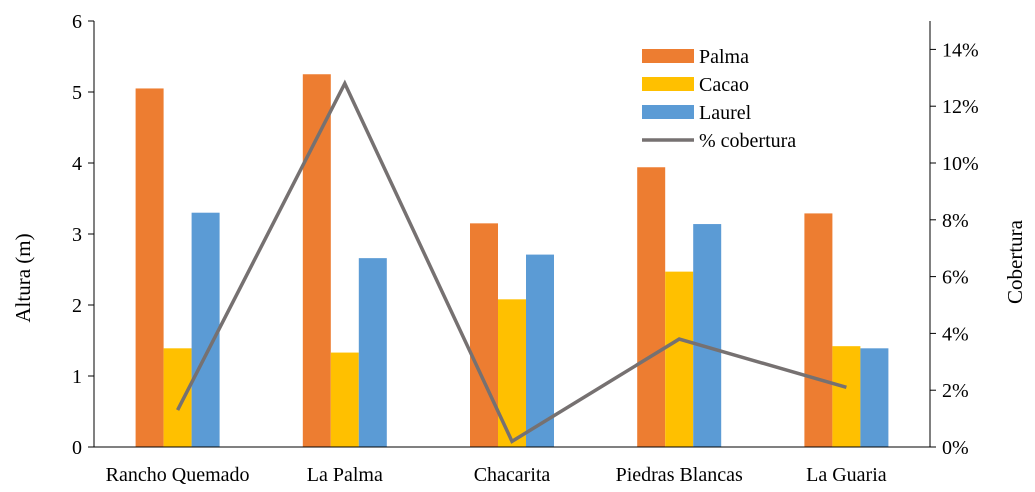  What do you see at coordinates (846, 475) in the screenshot?
I see `x-tick-label: La Guaria` at bounding box center [846, 475].